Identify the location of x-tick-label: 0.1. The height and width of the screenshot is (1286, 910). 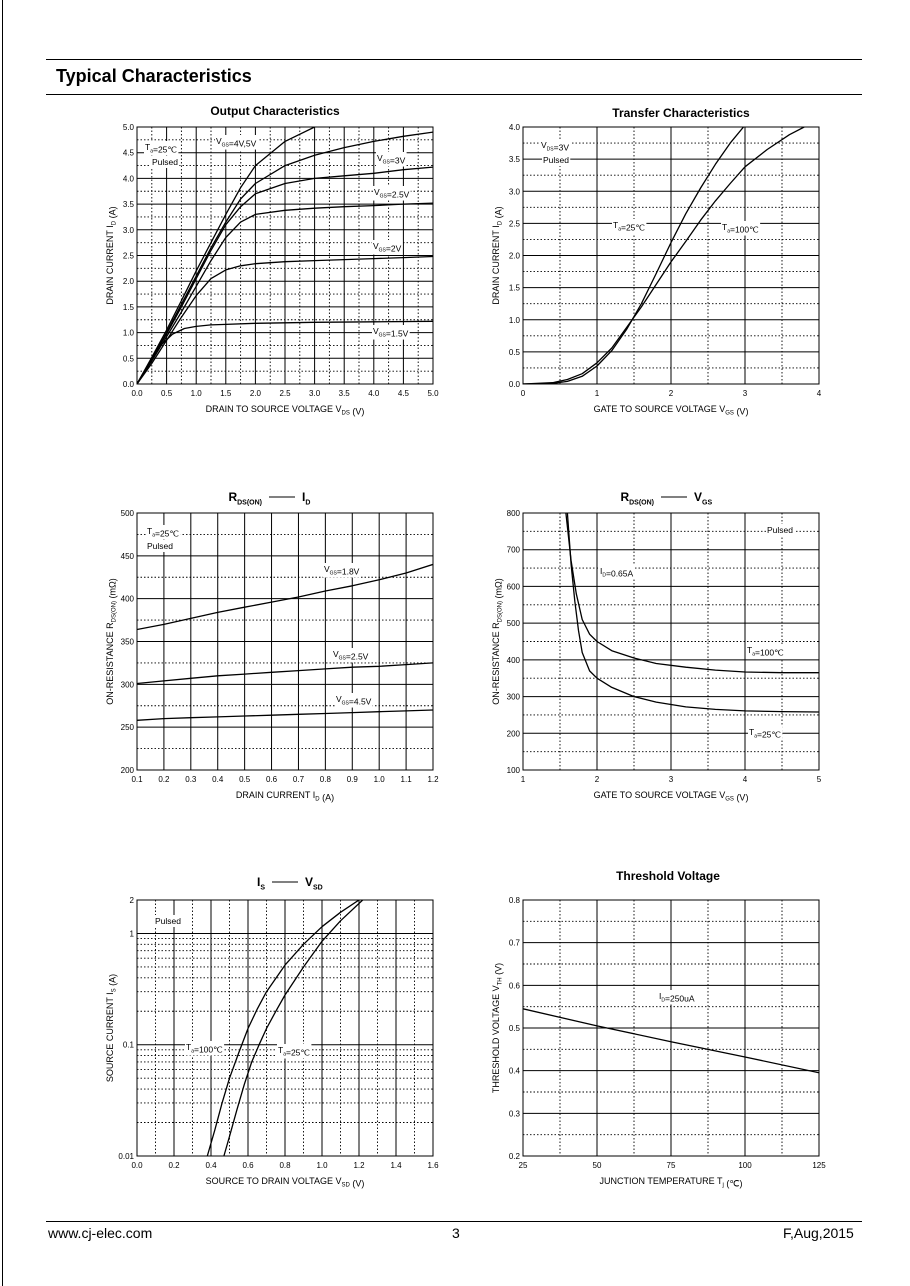
(137, 779).